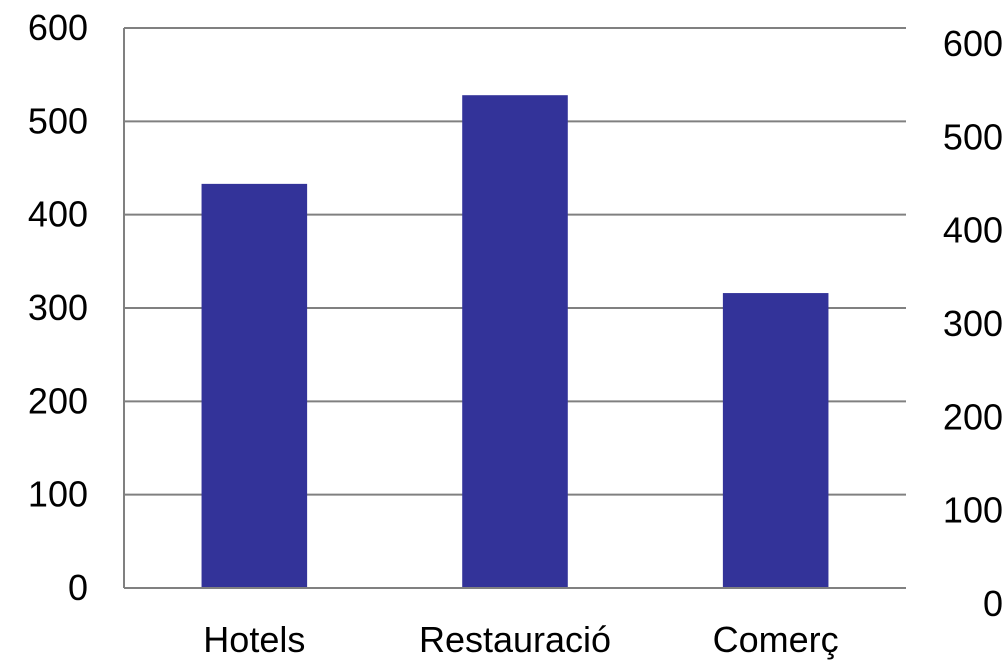  I want to click on secondary-y-tick-label: 600, so click(973, 43).